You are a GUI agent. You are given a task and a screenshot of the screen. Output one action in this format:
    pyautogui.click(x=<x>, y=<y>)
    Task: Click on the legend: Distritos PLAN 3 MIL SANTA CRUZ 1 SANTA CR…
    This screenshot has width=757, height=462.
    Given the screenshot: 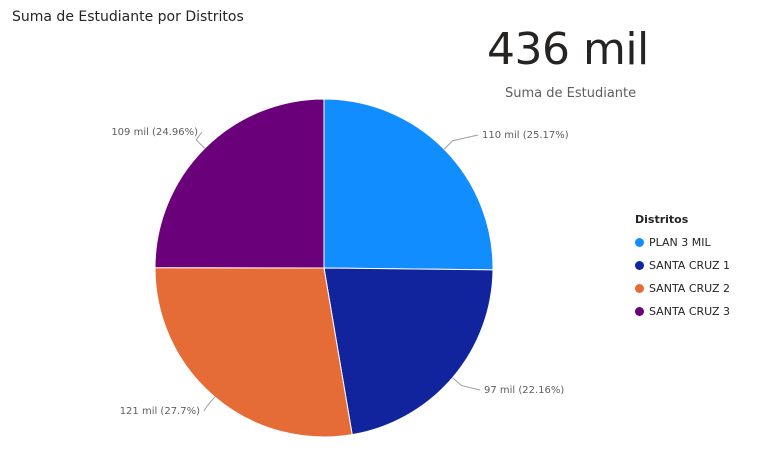 What is the action you would take?
    pyautogui.click(x=682, y=268)
    